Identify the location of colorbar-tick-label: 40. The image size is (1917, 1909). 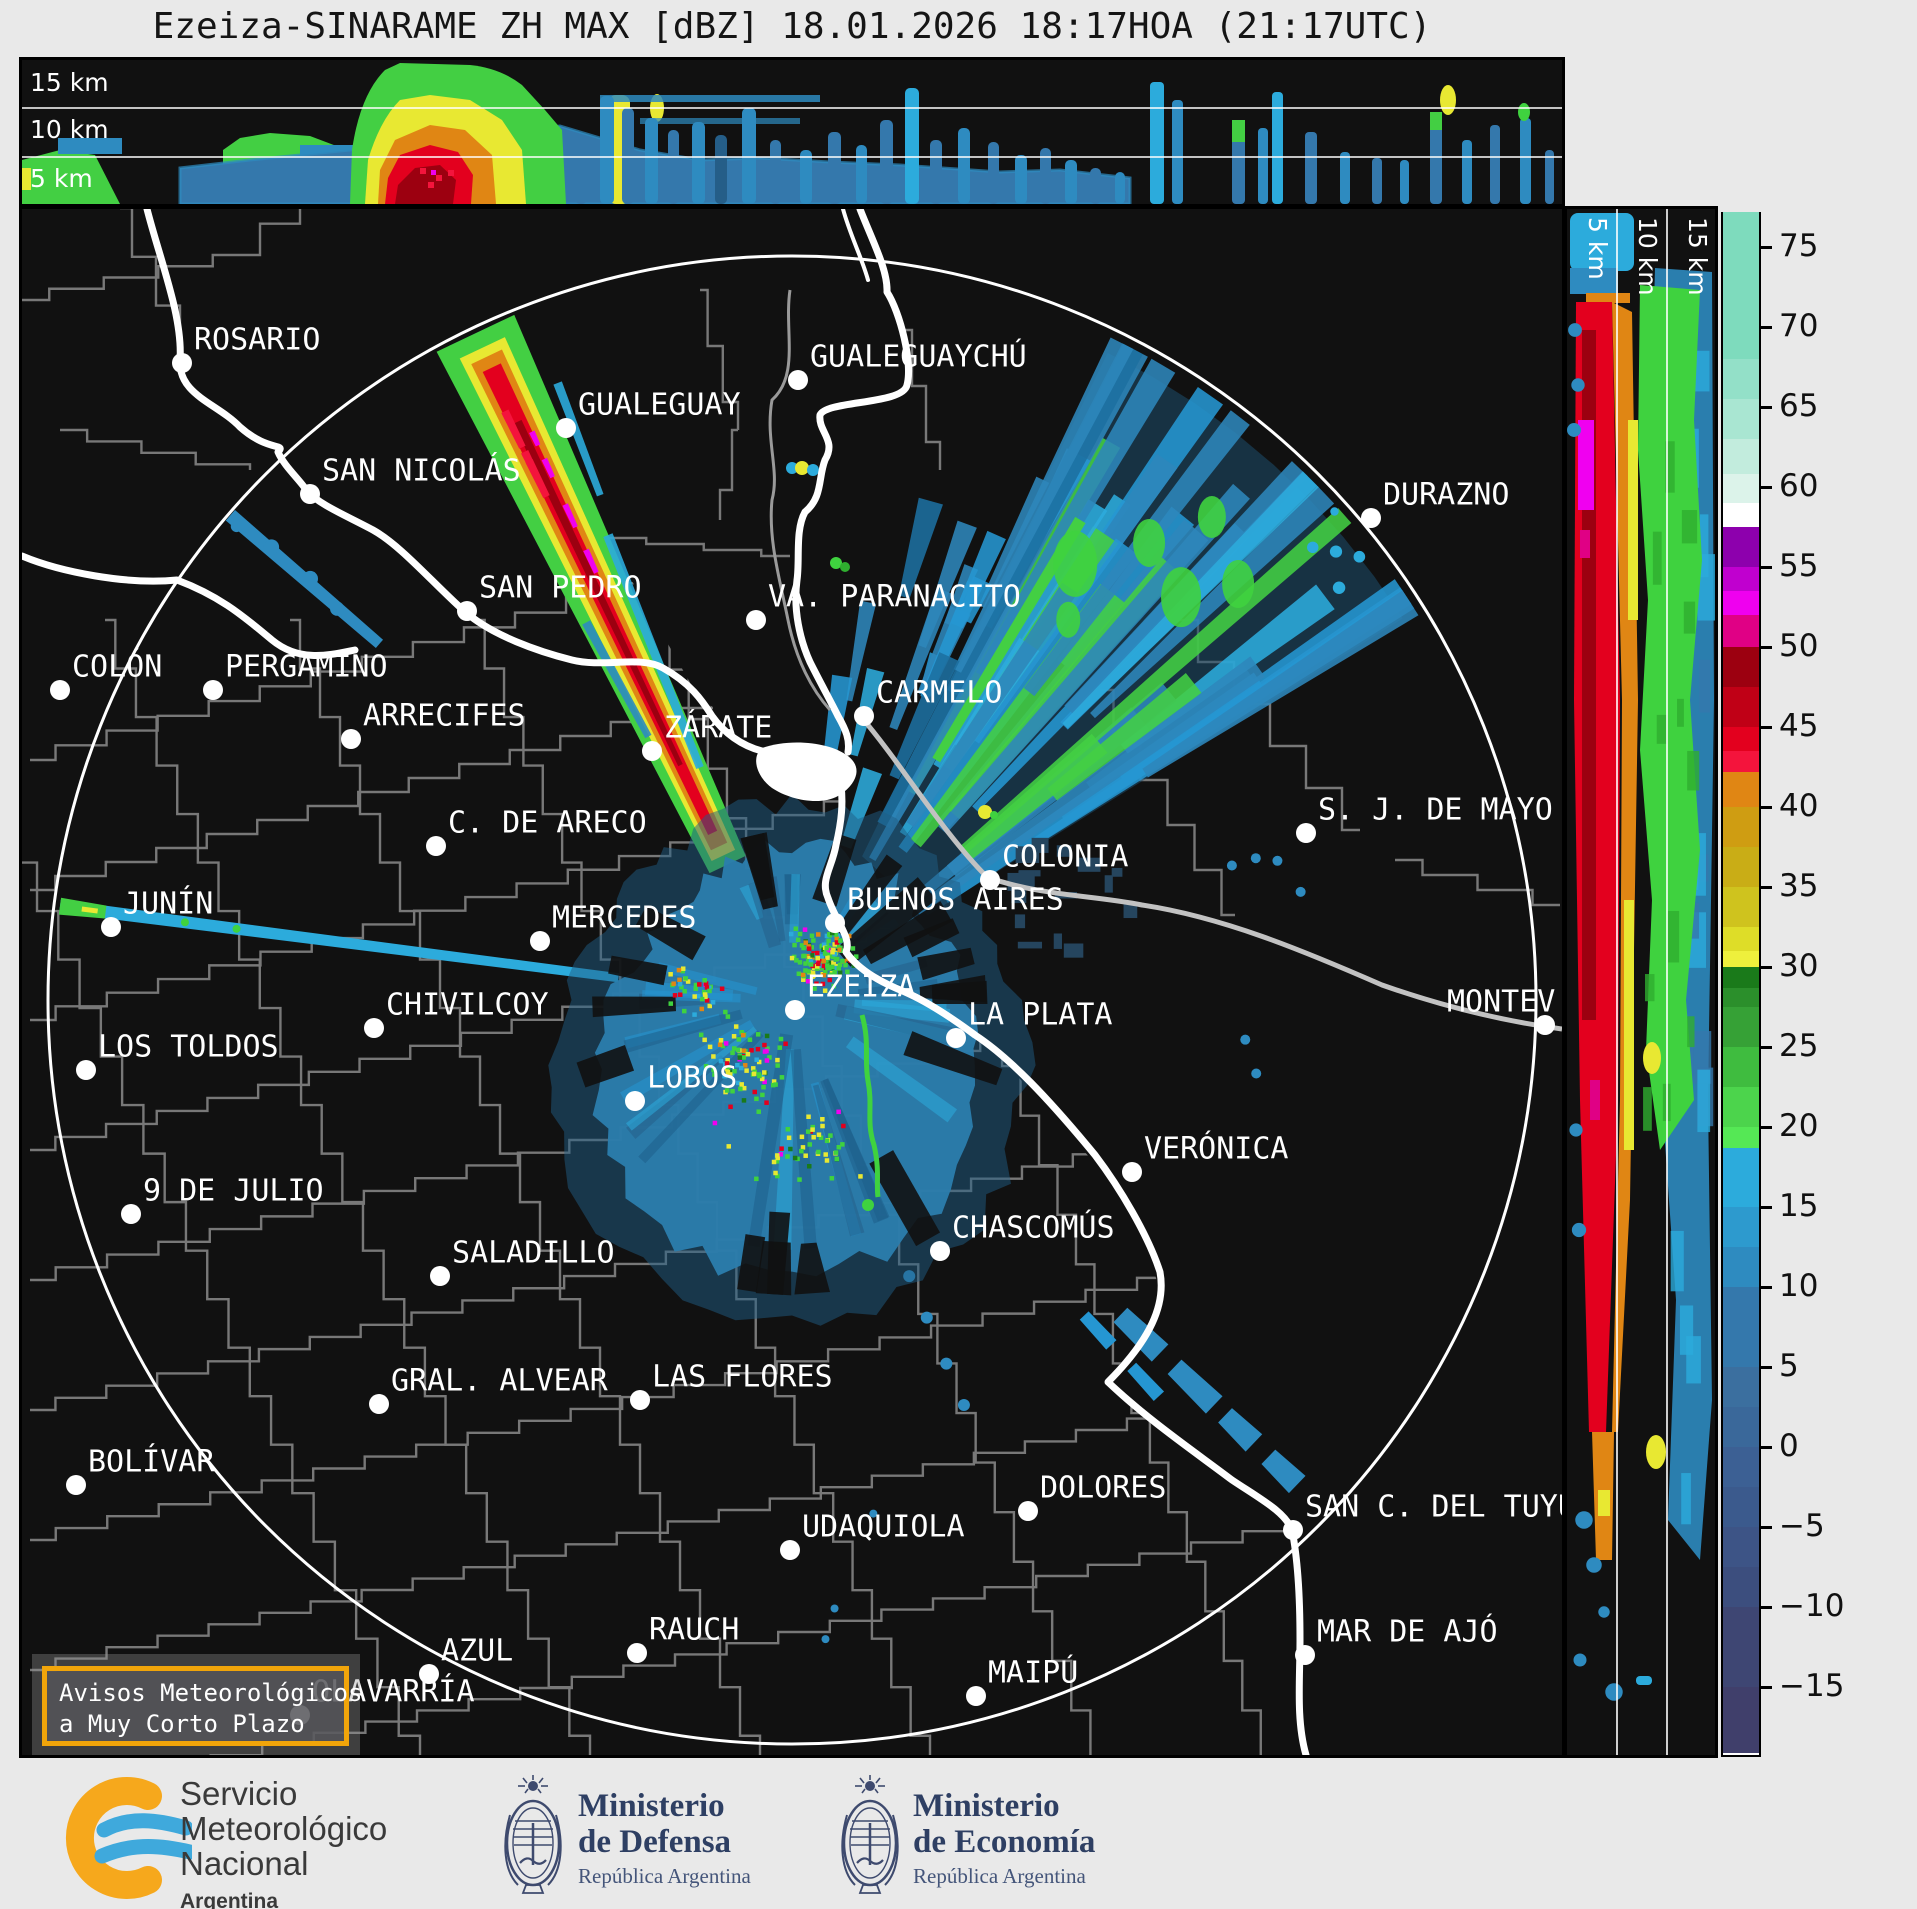
(1799, 806).